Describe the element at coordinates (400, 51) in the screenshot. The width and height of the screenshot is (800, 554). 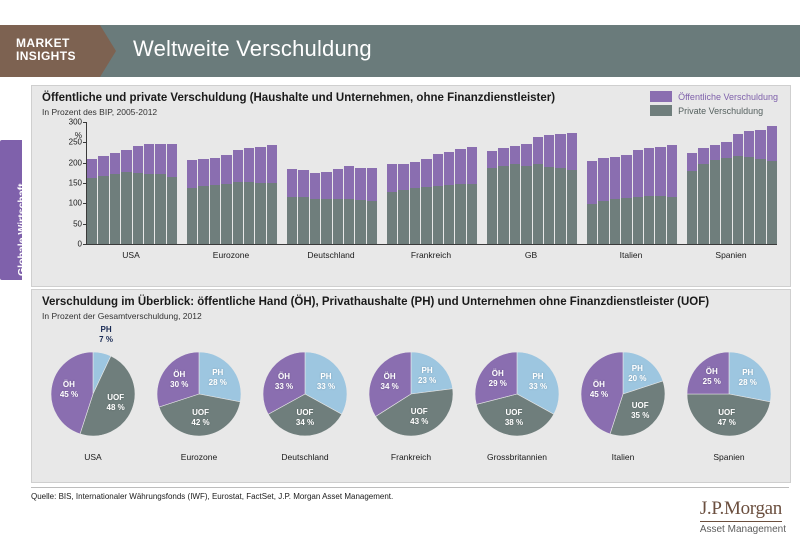
I see `header-bar: MARKET INSIGHTS Weltweite Verschuldung` at that location.